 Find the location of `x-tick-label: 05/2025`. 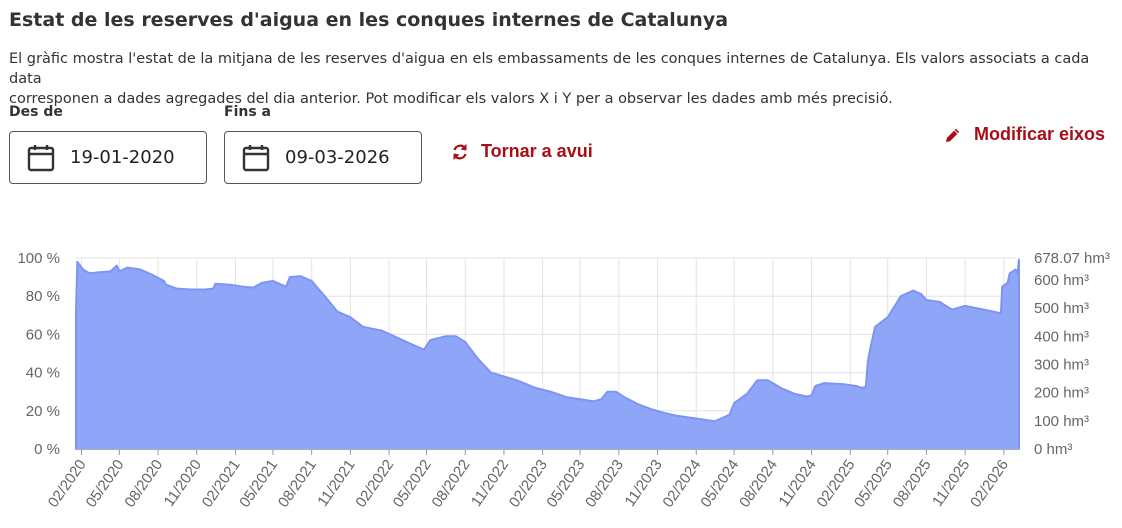

x-tick-label: 05/2025 is located at coordinates (873, 484).